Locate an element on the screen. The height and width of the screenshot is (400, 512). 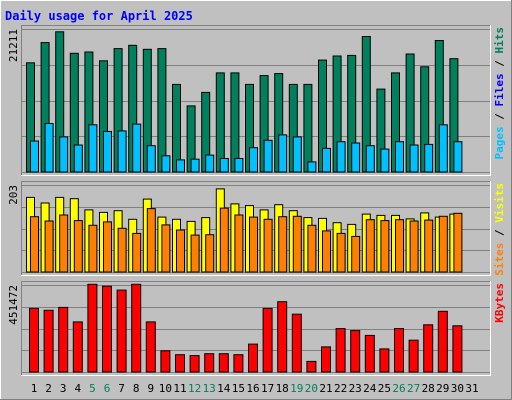
x-tick-label: 15 is located at coordinates (238, 388).